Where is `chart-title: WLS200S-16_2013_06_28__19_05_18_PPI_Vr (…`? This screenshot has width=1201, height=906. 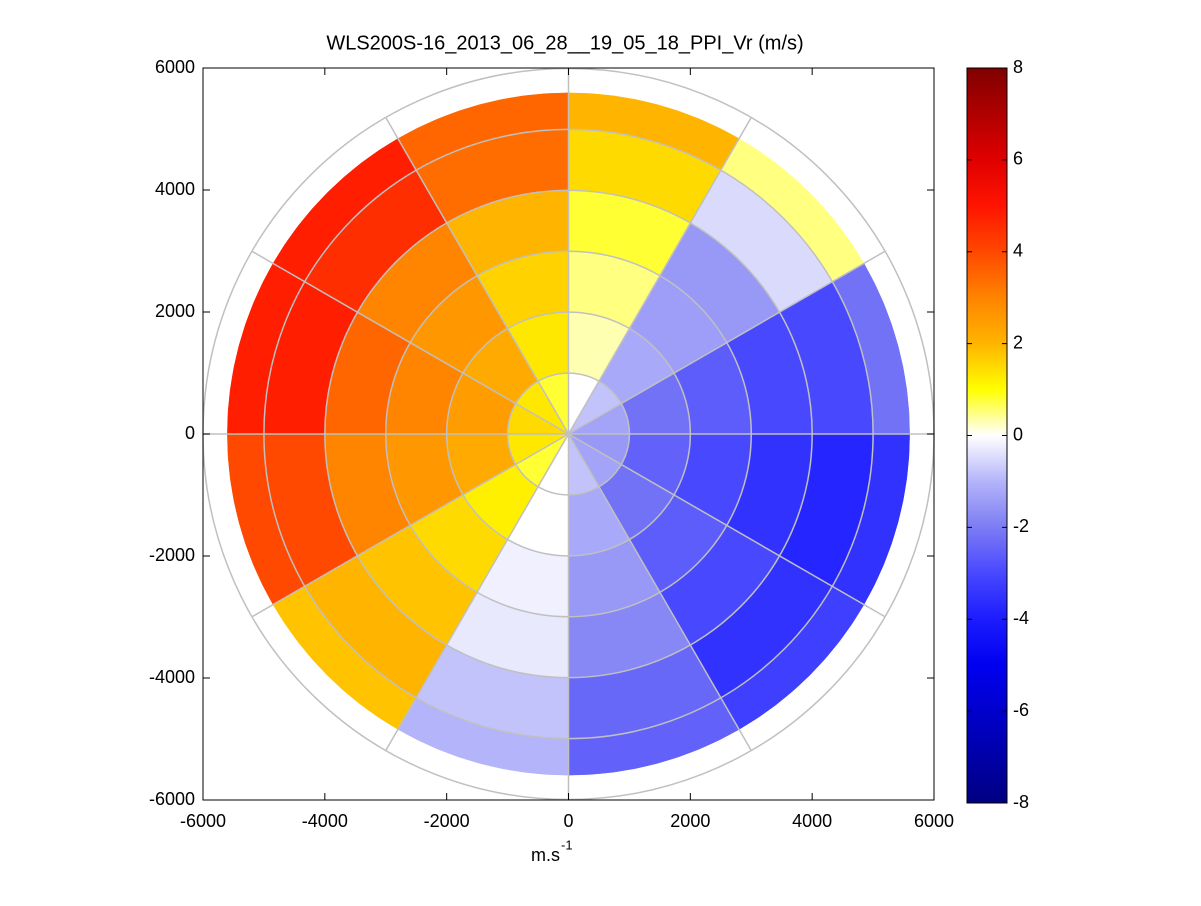 chart-title: WLS200S-16_2013_06_28__19_05_18_PPI_Vr (… is located at coordinates (564, 43).